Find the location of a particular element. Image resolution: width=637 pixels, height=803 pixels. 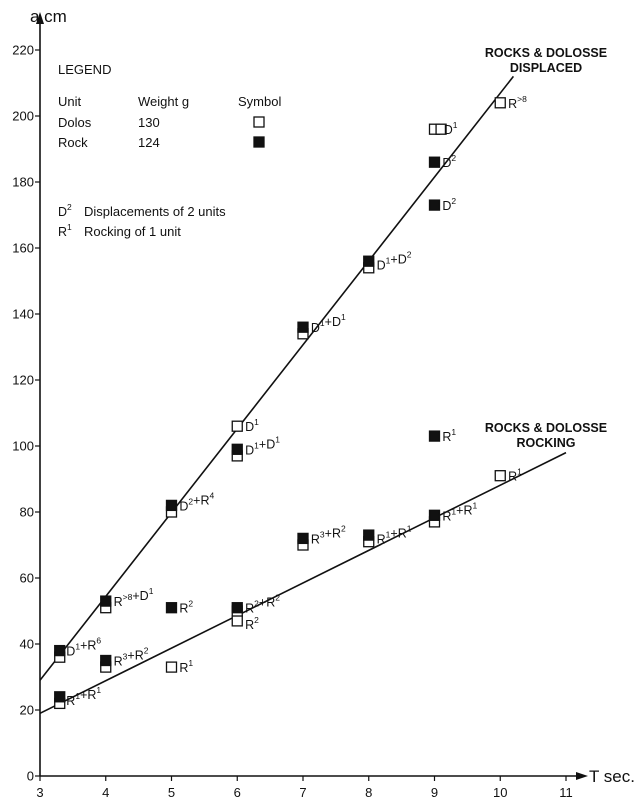

y-axis-title: a cm is located at coordinates (48, 16).